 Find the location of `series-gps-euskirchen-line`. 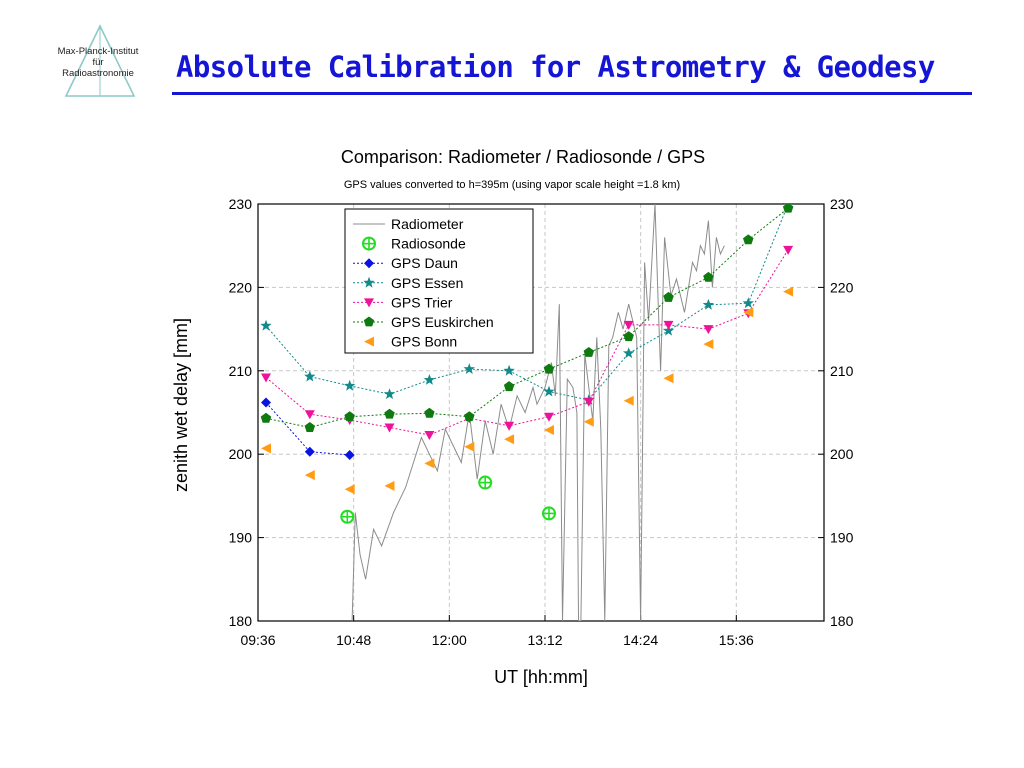

series-gps-euskirchen-line is located at coordinates (527, 318).